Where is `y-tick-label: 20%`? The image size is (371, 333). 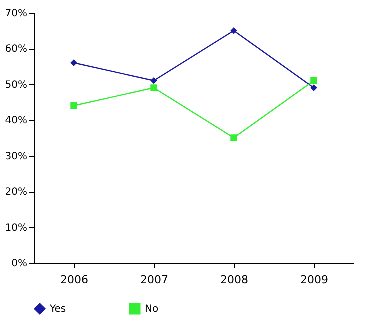 y-tick-label: 20% is located at coordinates (16, 192).